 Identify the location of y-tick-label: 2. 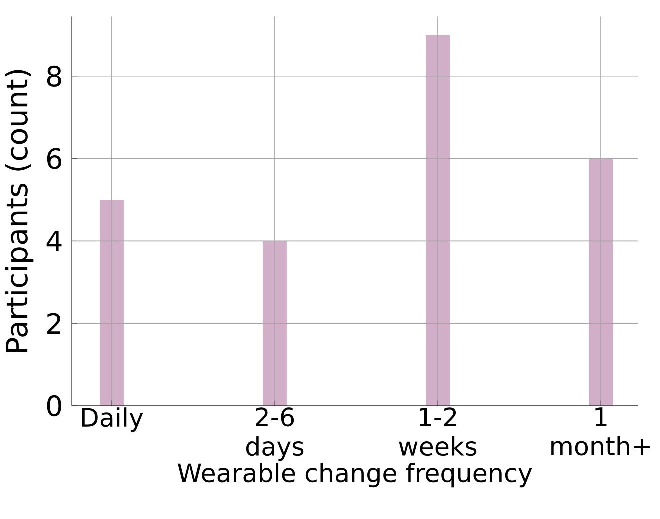
(54, 323).